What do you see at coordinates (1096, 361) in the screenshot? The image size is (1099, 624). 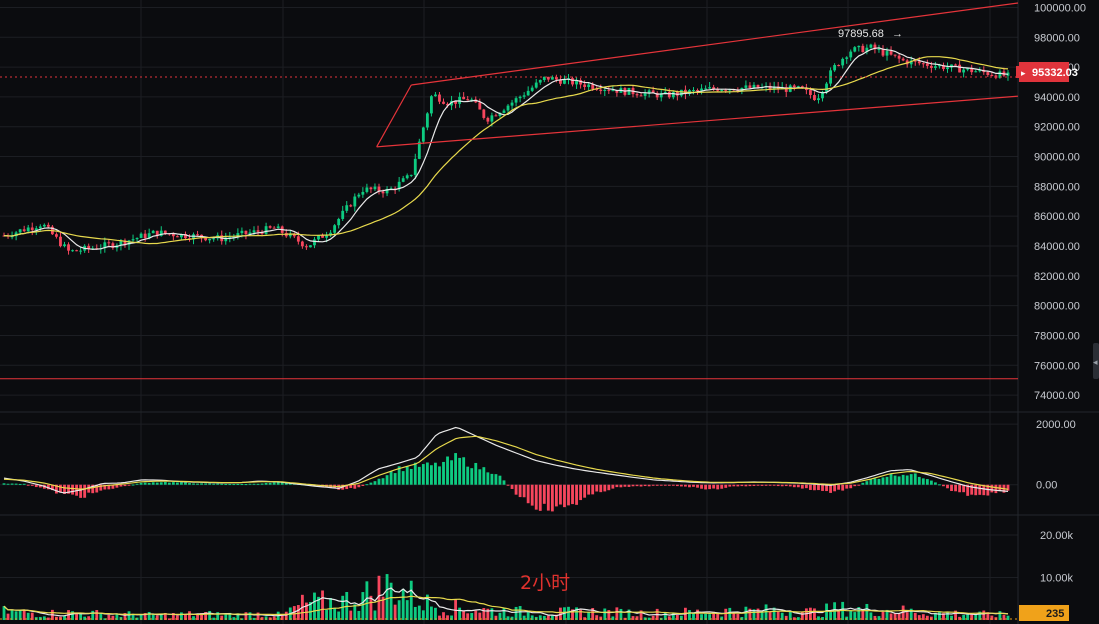 I see `side-scroll-handle` at bounding box center [1096, 361].